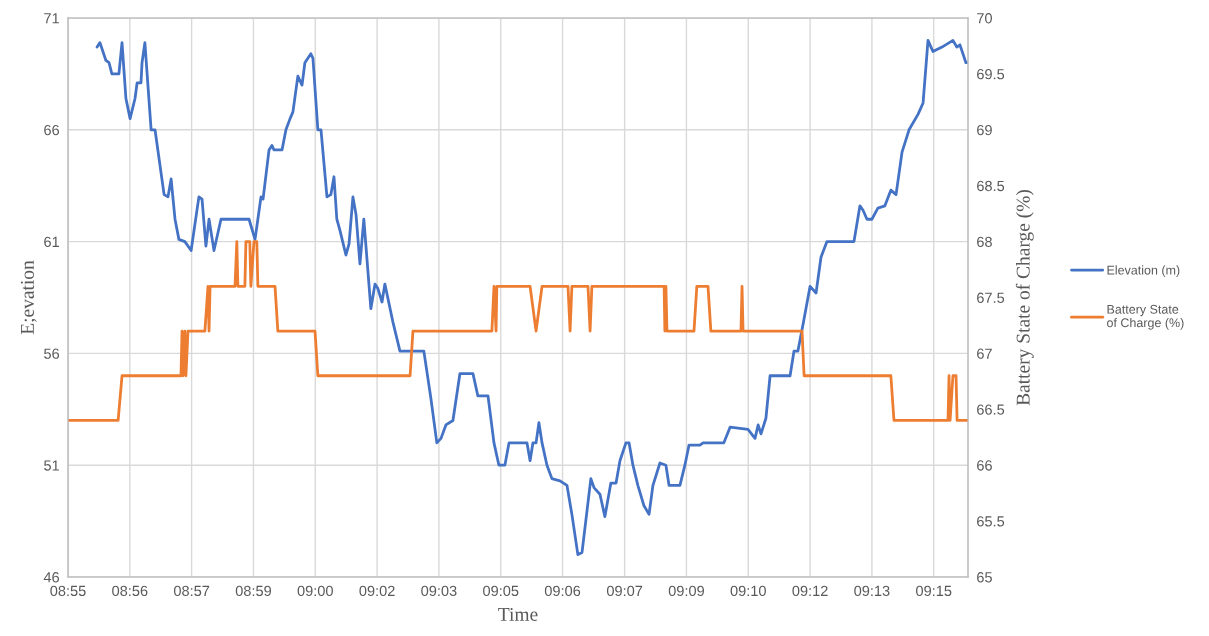 The height and width of the screenshot is (636, 1209). What do you see at coordinates (52, 353) in the screenshot?
I see `y-tick-label: 56` at bounding box center [52, 353].